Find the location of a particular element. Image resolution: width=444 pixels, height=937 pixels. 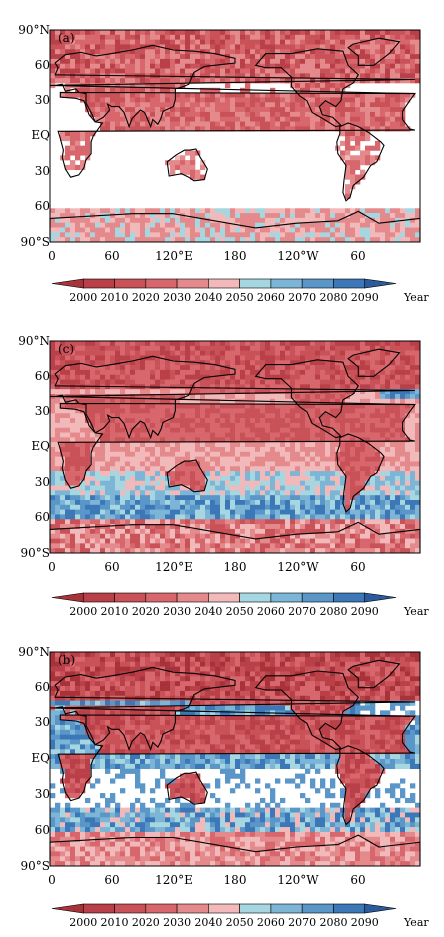

panel-label-c: (c) is located at coordinates (66, 349).